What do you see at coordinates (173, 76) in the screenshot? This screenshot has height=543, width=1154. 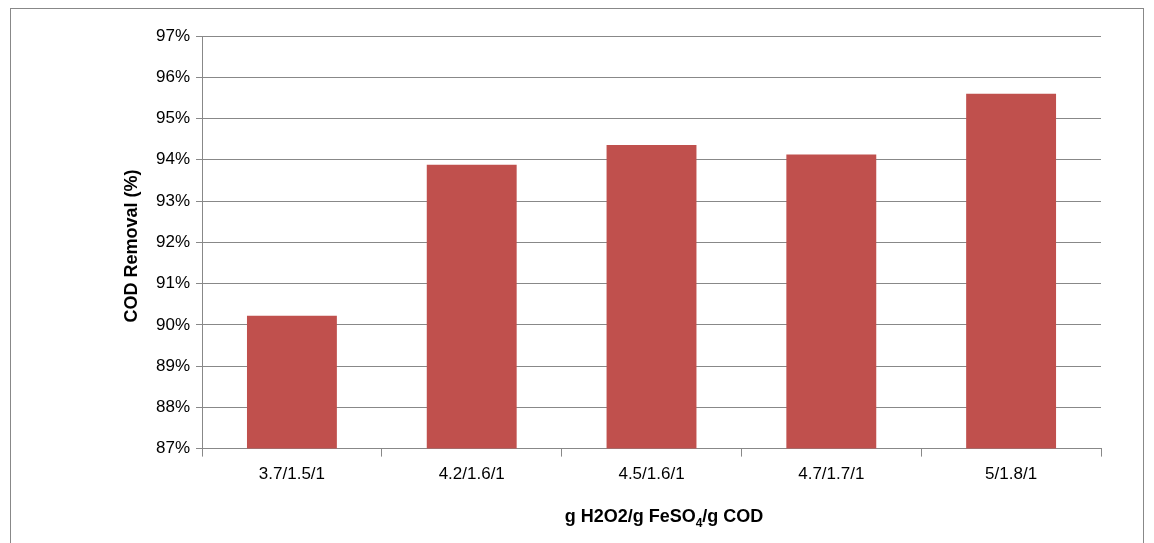 I see `y-tick-label: 96%` at bounding box center [173, 76].